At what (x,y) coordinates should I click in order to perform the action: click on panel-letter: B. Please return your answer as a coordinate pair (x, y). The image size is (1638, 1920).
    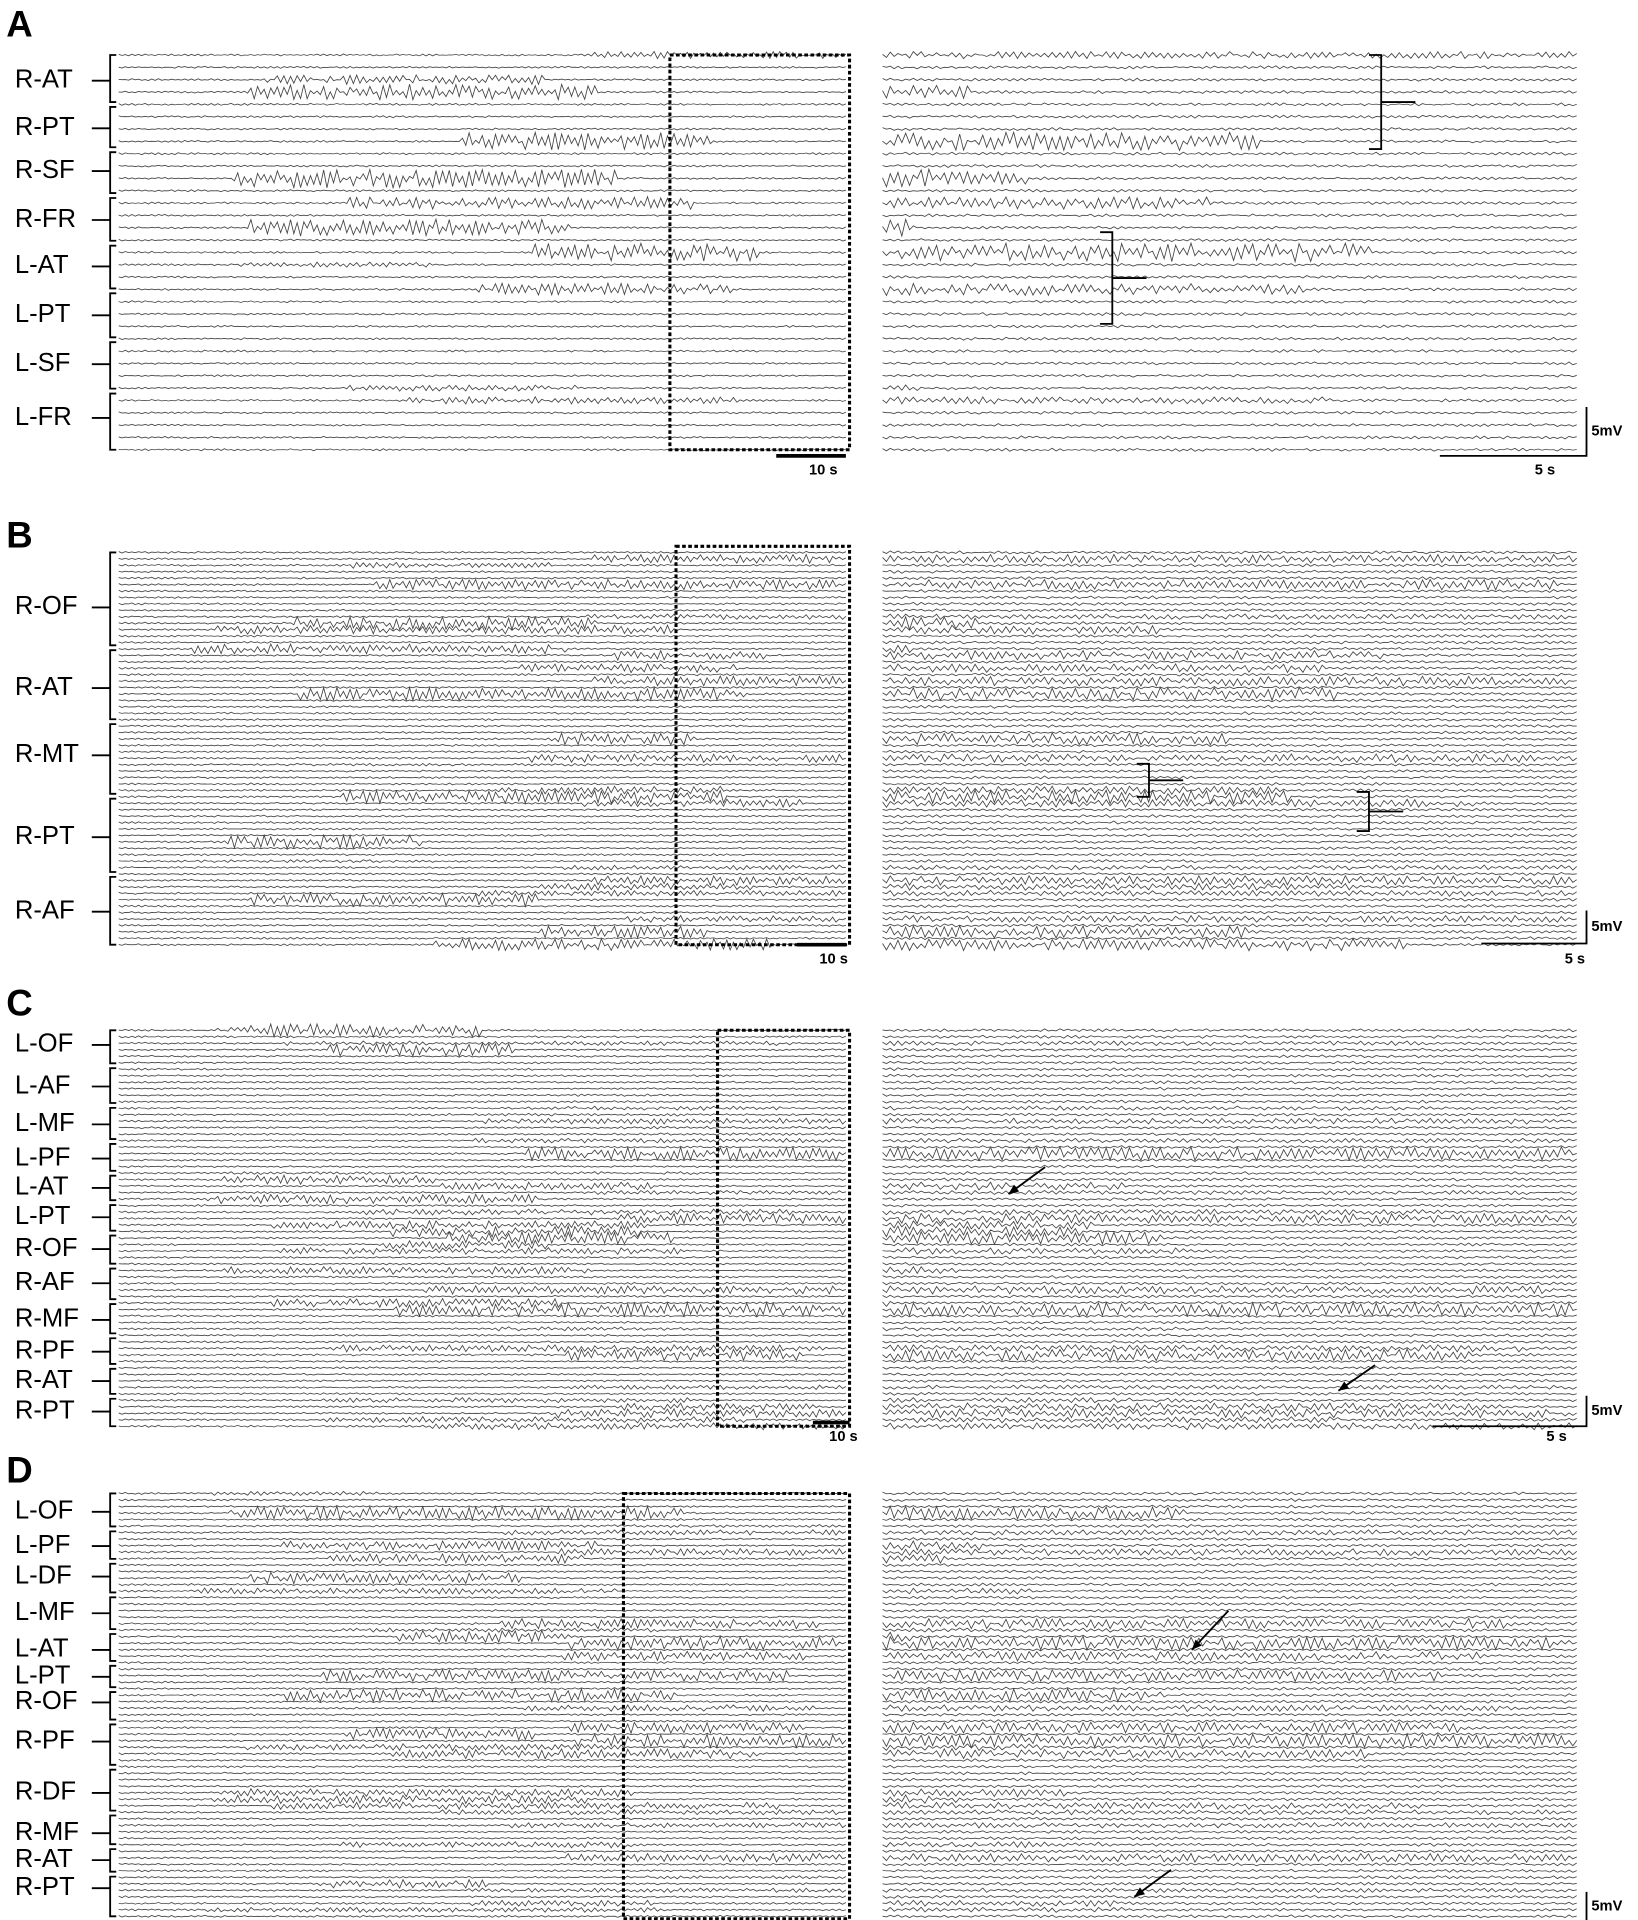
    Looking at the image, I should click on (19, 534).